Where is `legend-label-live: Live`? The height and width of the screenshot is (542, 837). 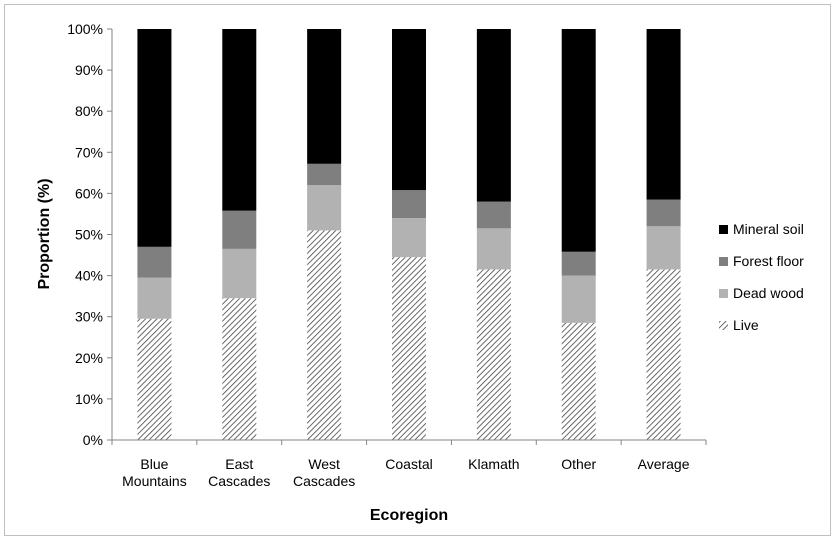
legend-label-live: Live is located at coordinates (746, 325).